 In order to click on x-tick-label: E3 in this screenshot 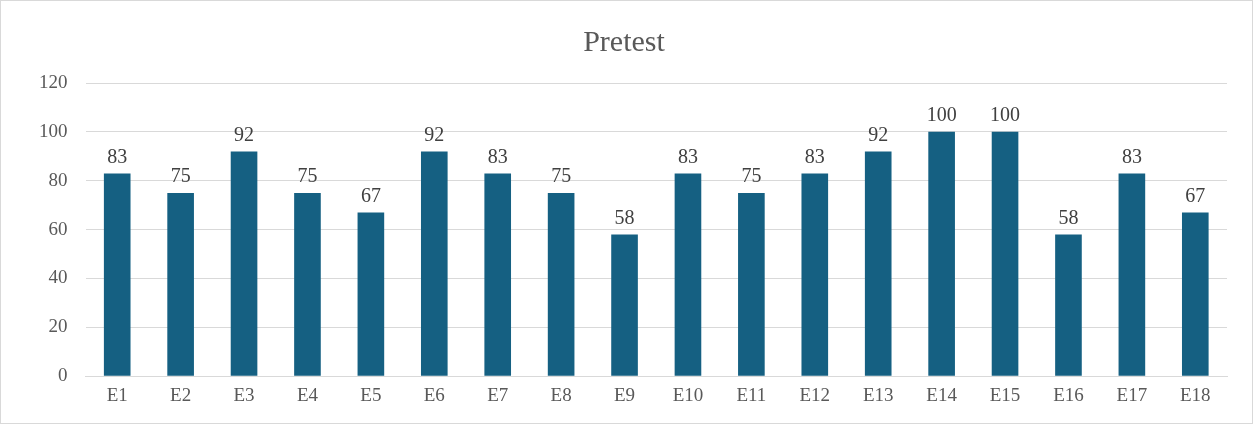, I will do `click(244, 394)`.